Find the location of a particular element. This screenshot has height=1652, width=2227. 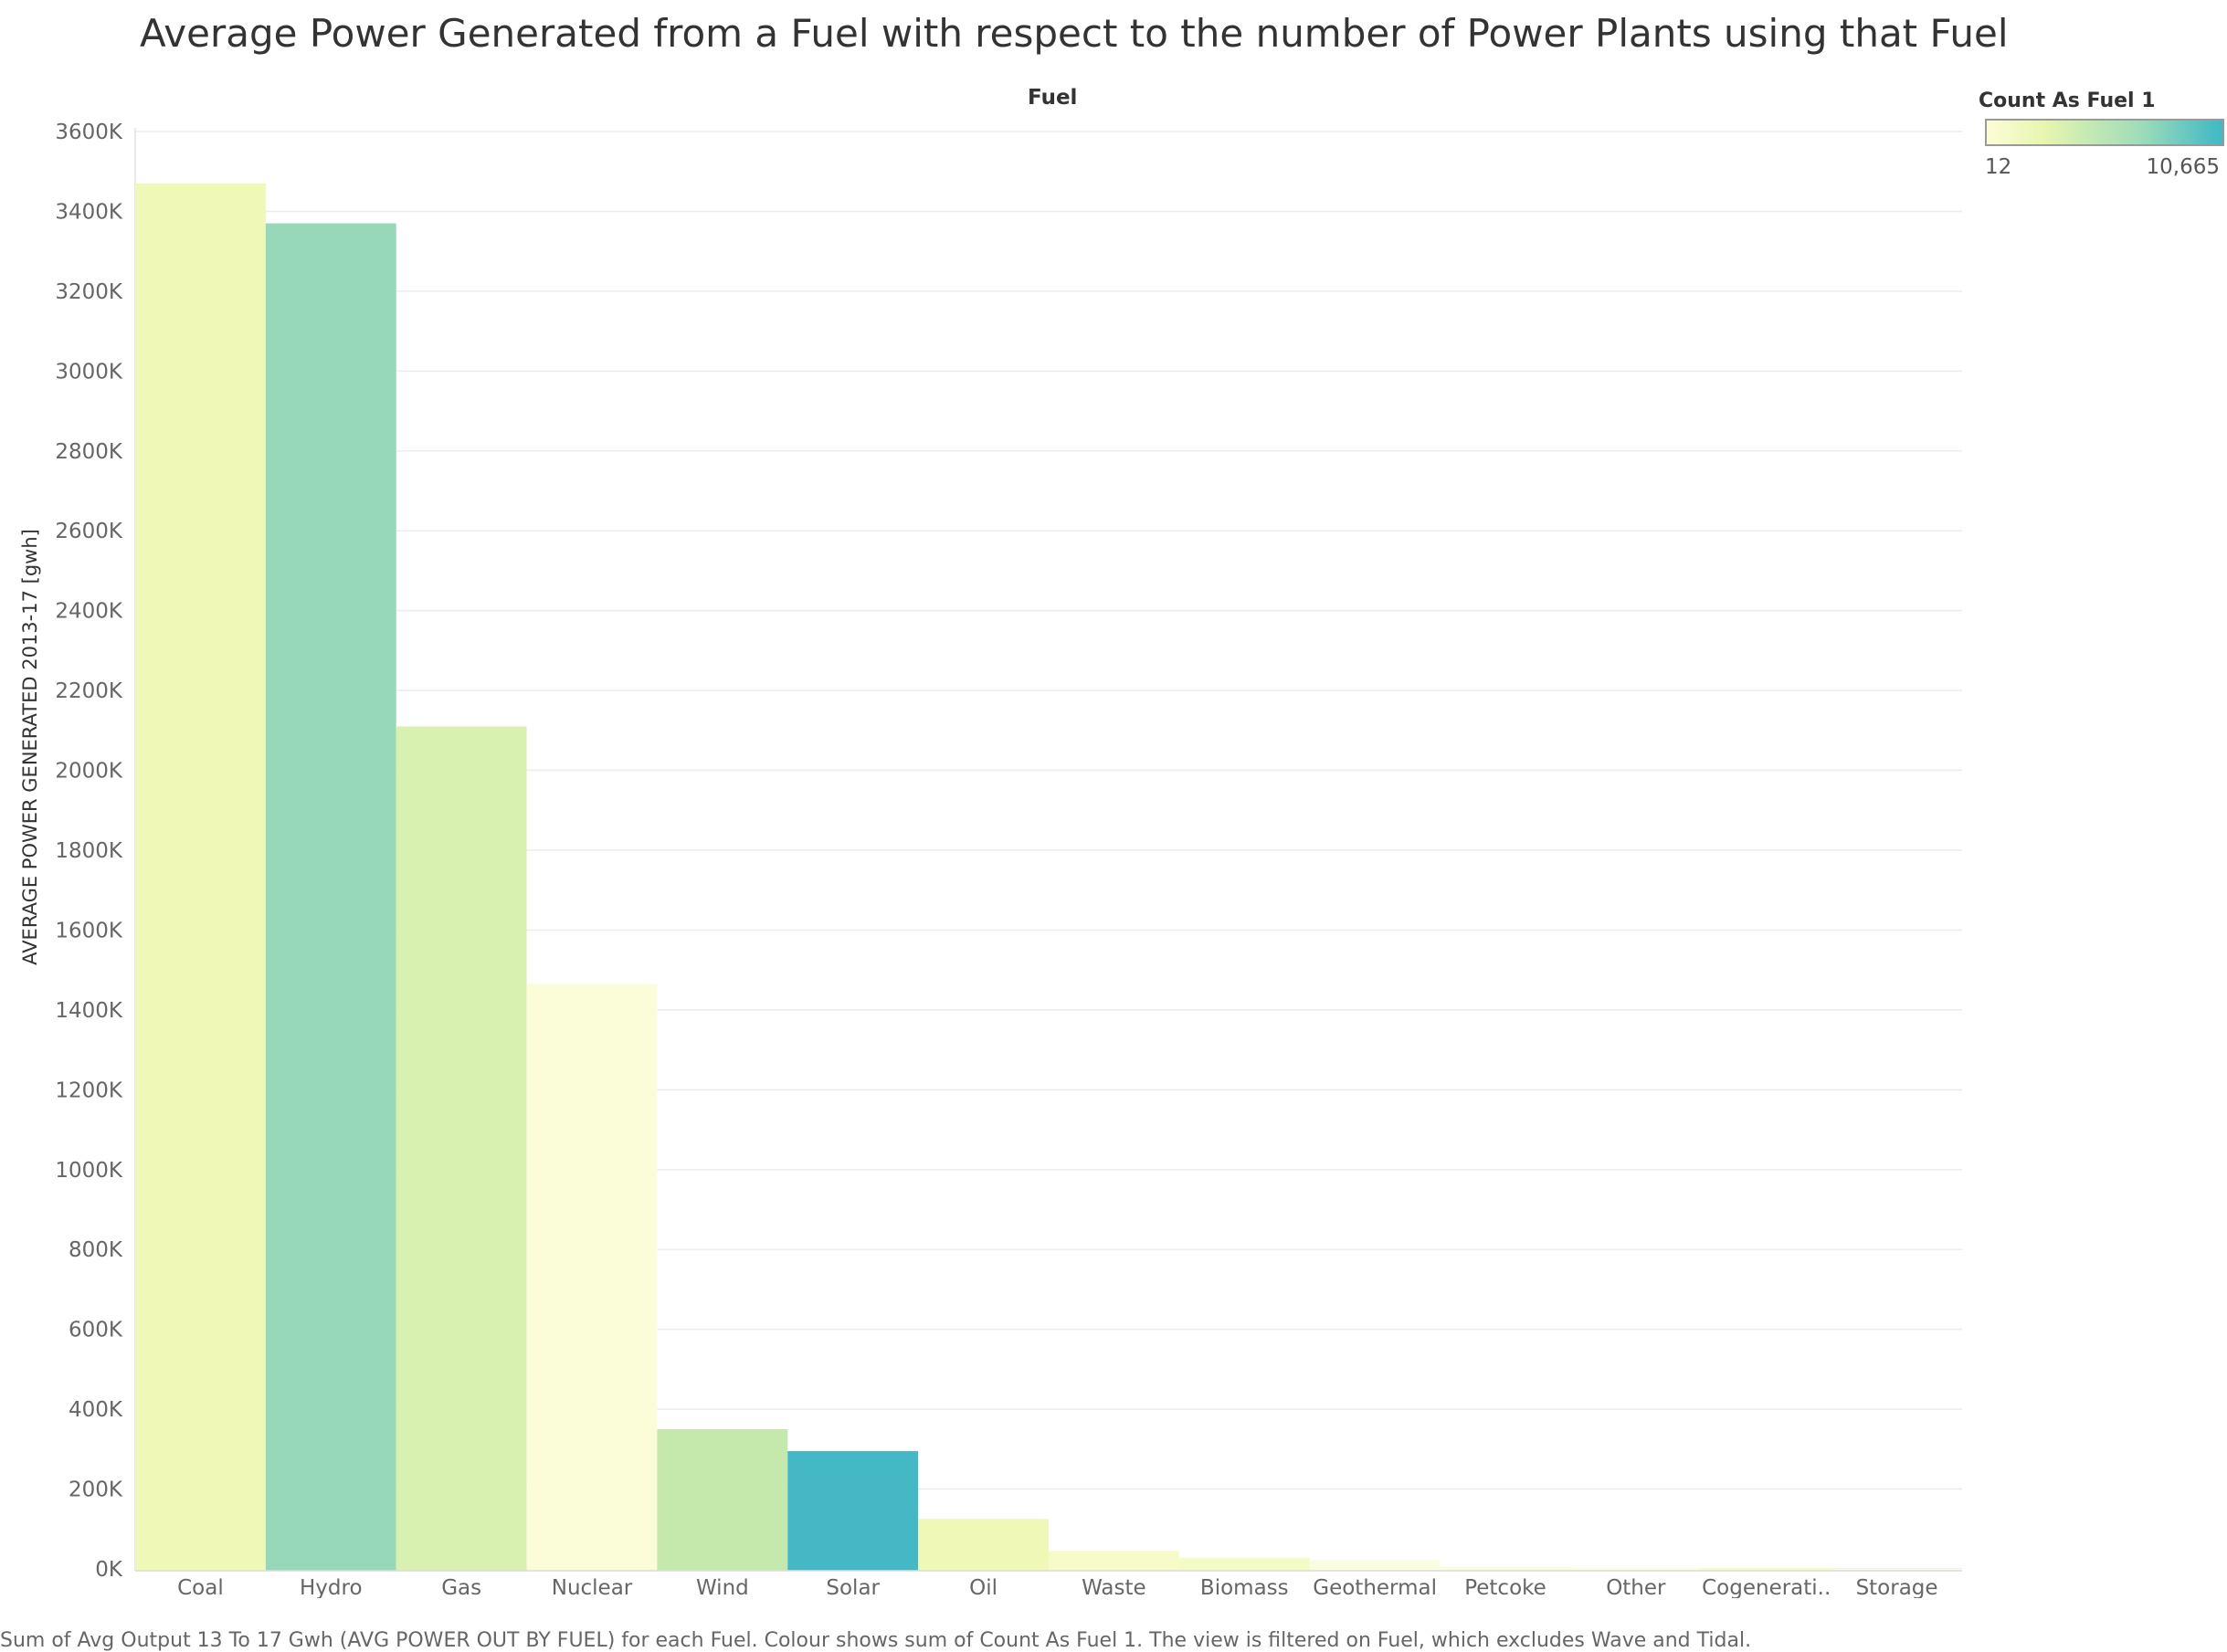

x-tick-label: Other is located at coordinates (1636, 1587).